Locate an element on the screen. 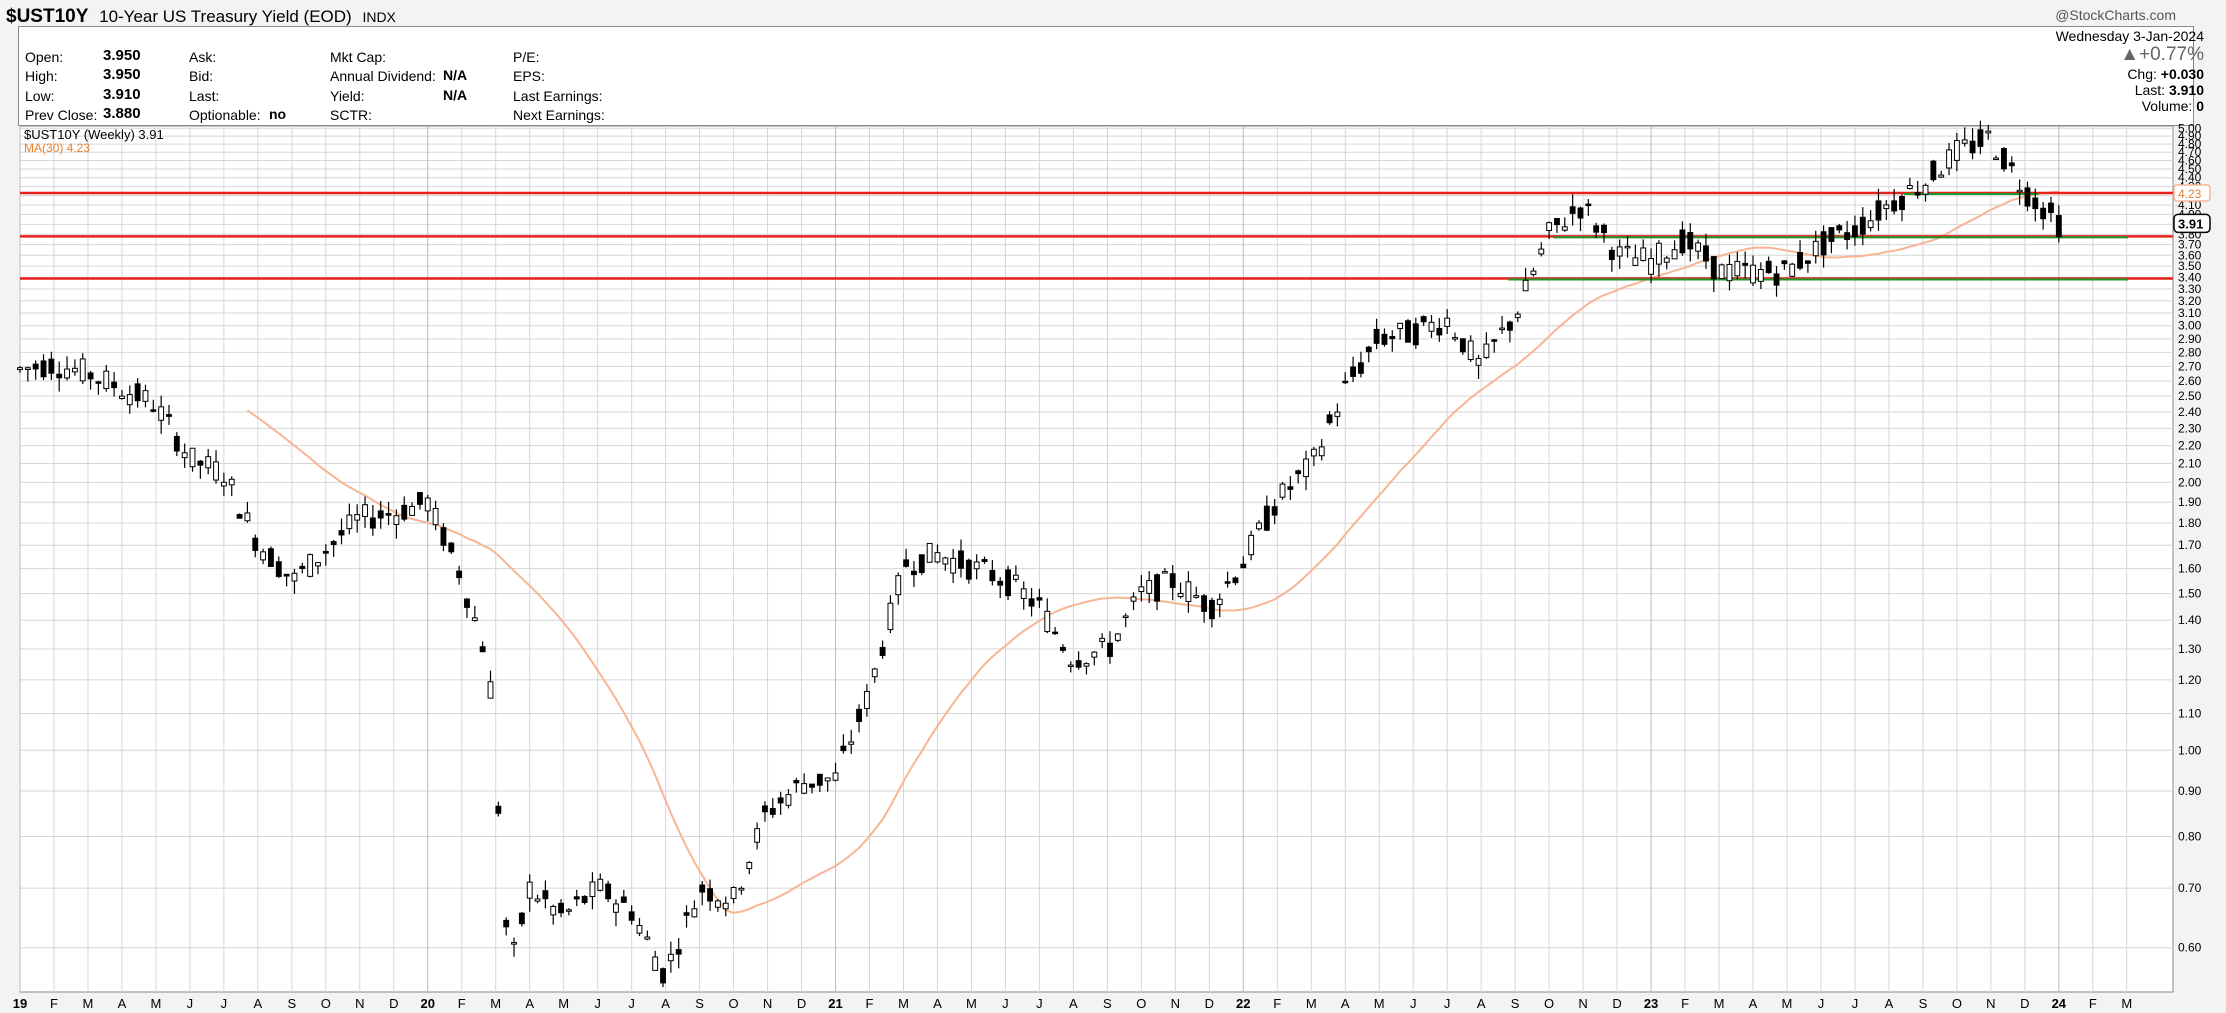  last-label: Last: is located at coordinates (204, 96).